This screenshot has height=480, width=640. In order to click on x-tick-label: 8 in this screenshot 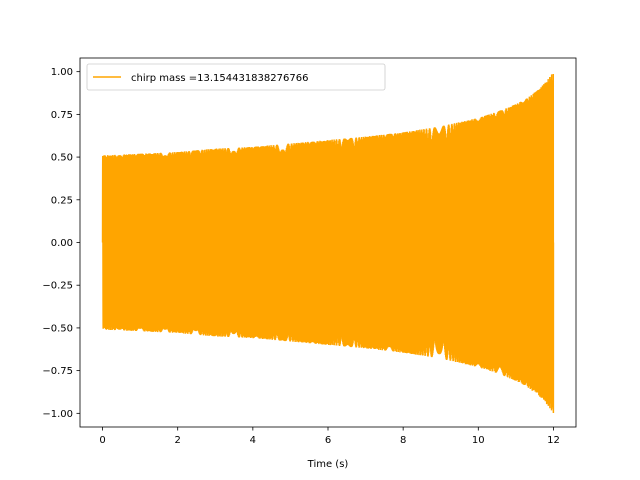, I will do `click(403, 440)`.